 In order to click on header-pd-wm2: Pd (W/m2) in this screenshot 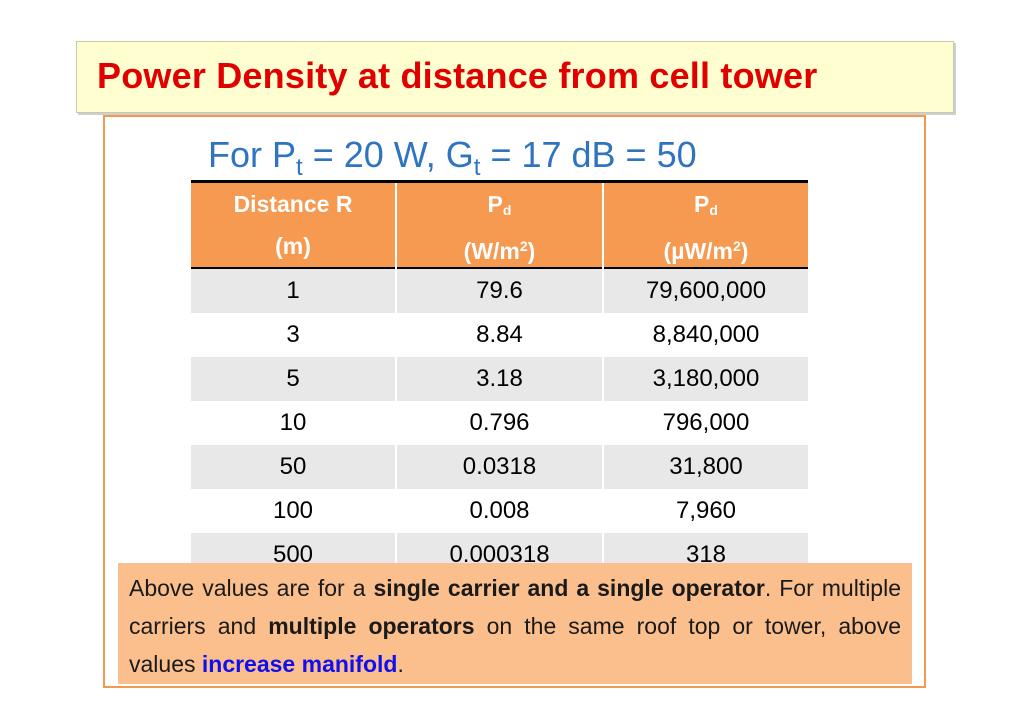, I will do `click(499, 224)`.